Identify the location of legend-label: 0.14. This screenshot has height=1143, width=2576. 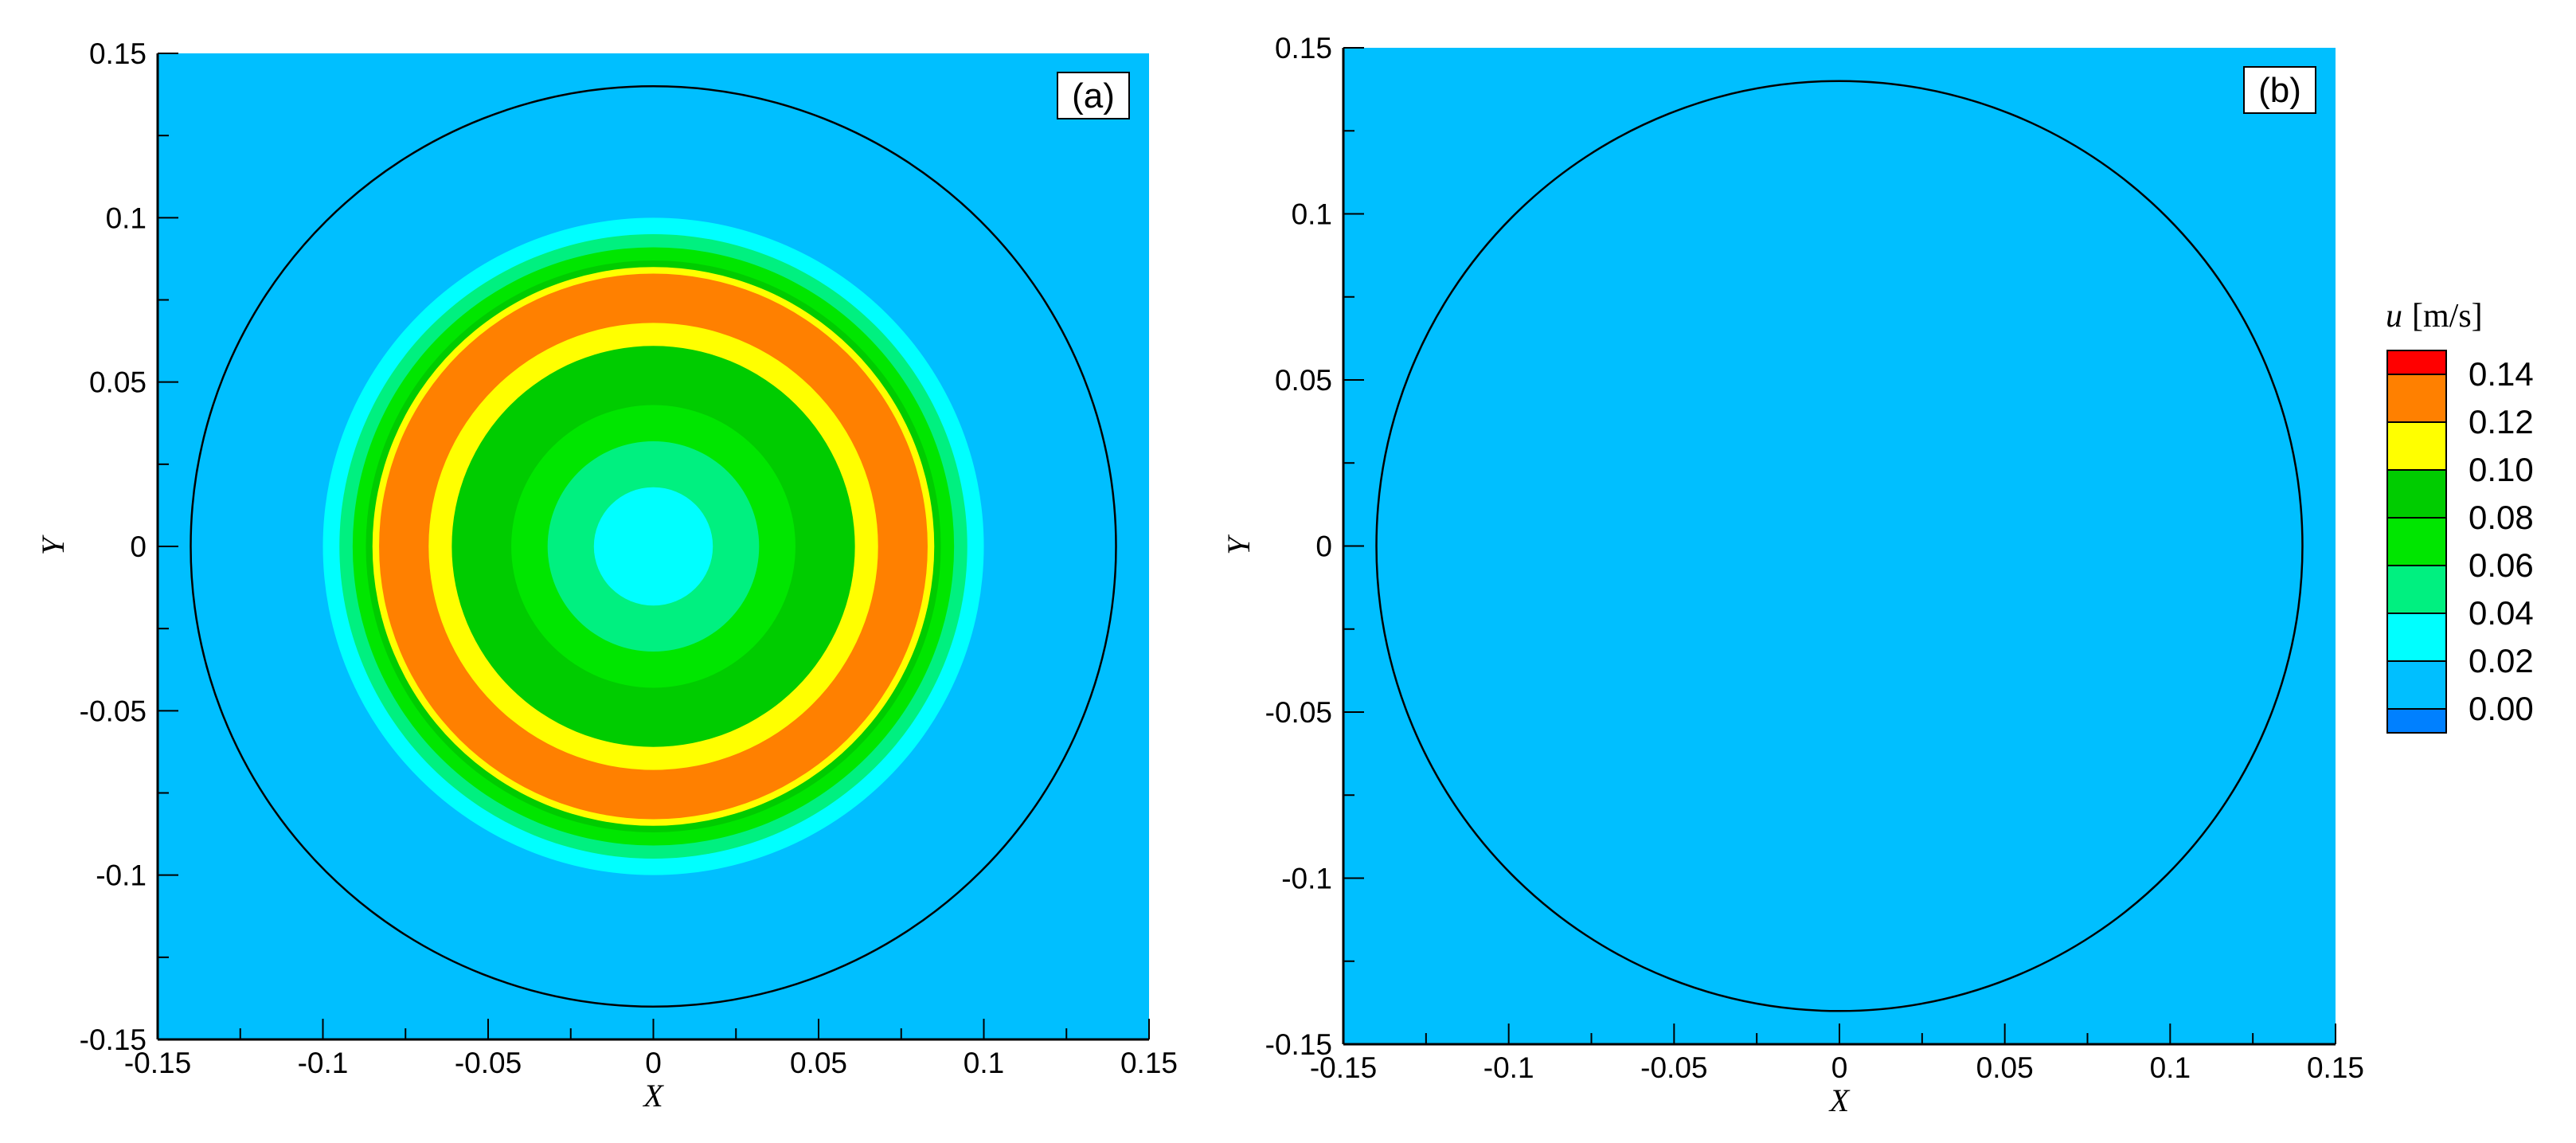
(2501, 374).